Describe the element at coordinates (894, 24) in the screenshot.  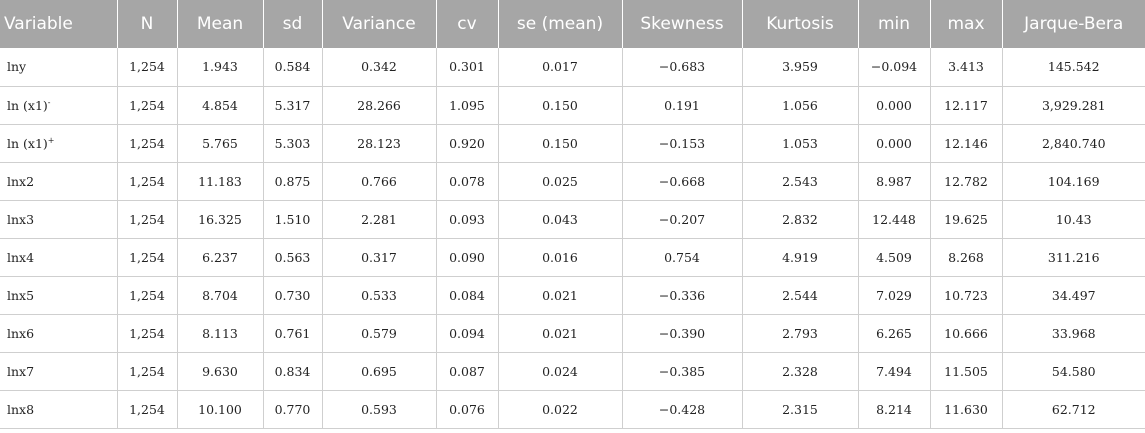
I see `column-header: min` at that location.